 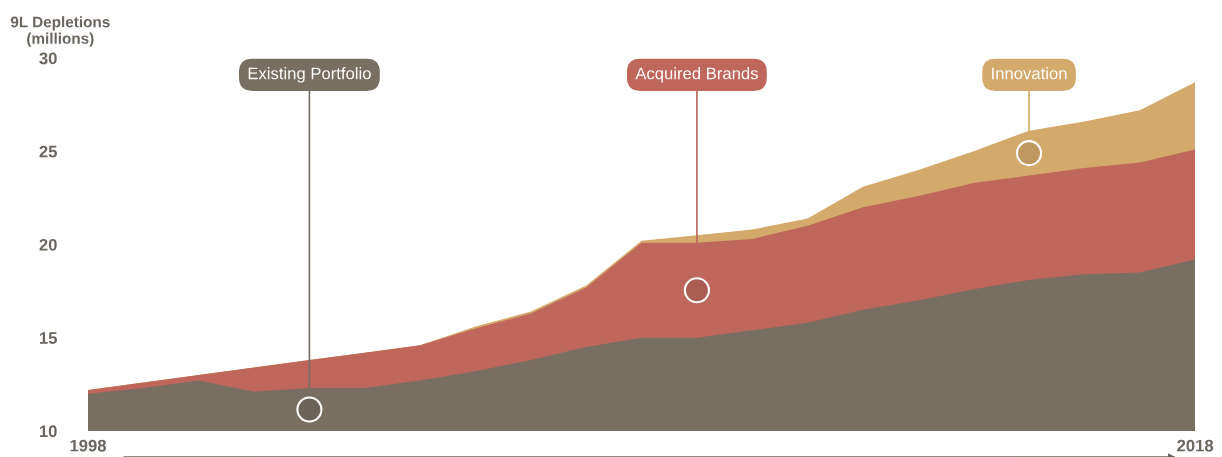 What do you see at coordinates (48, 244) in the screenshot?
I see `y-tick-label: 20` at bounding box center [48, 244].